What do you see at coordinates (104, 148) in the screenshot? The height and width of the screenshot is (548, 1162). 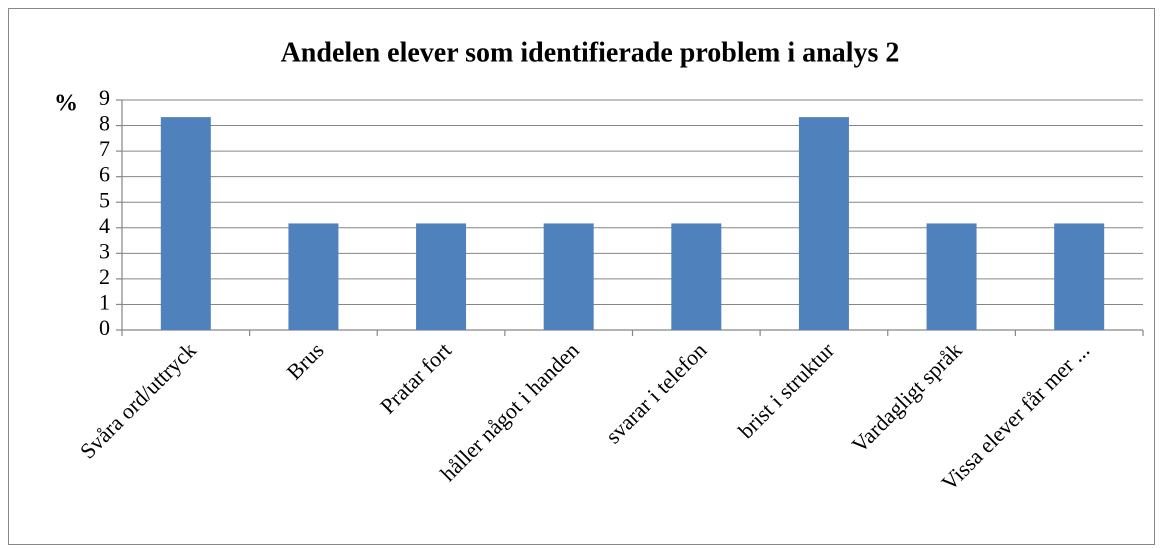 I see `y-tick-label: 7` at bounding box center [104, 148].